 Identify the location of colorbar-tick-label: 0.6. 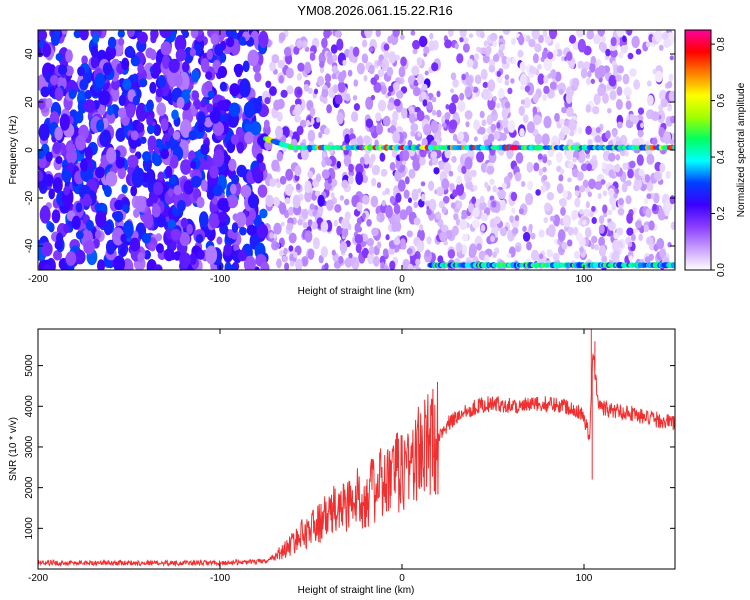
(721, 100).